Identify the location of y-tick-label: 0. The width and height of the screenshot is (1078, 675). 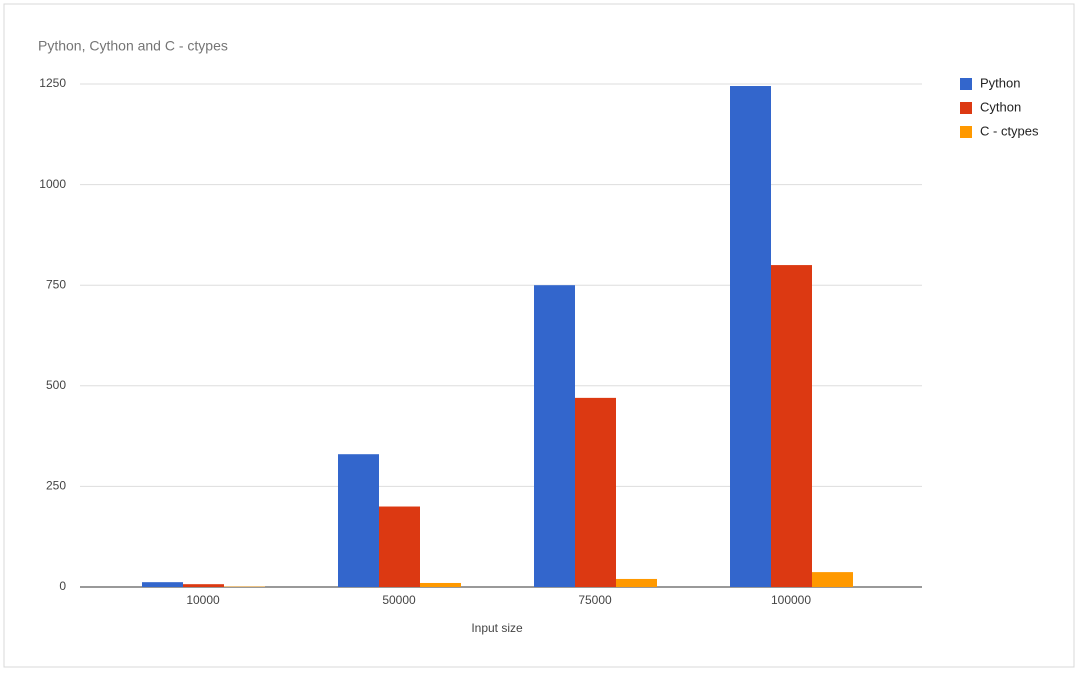
(62, 586).